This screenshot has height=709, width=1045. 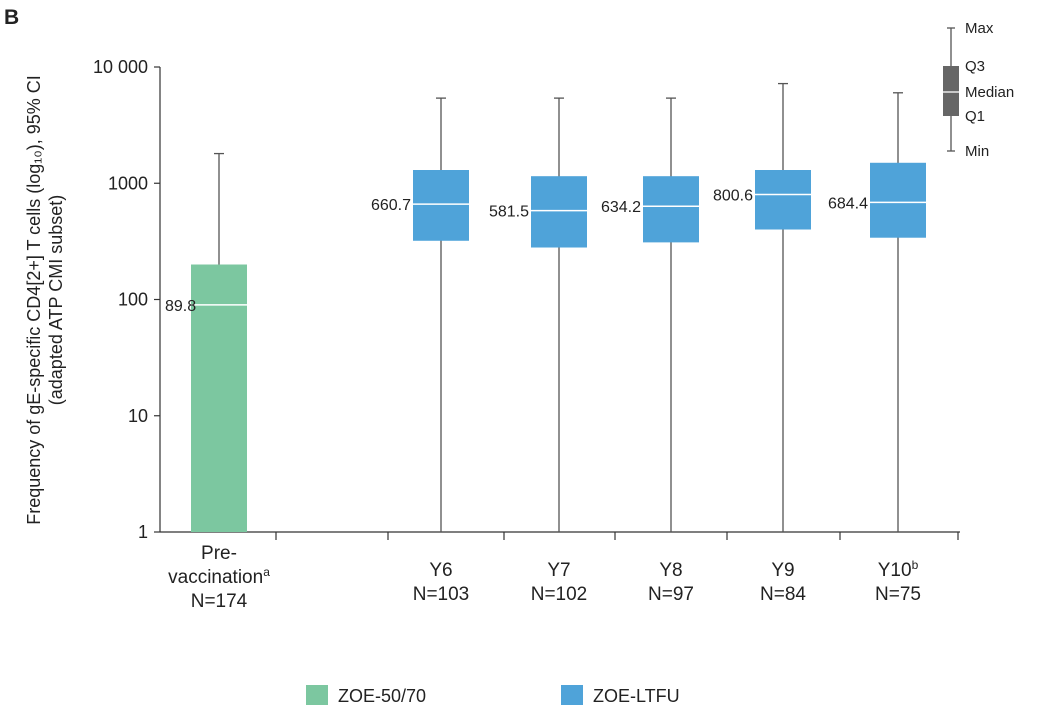 I want to click on median-value-label: 800.6, so click(x=733, y=195).